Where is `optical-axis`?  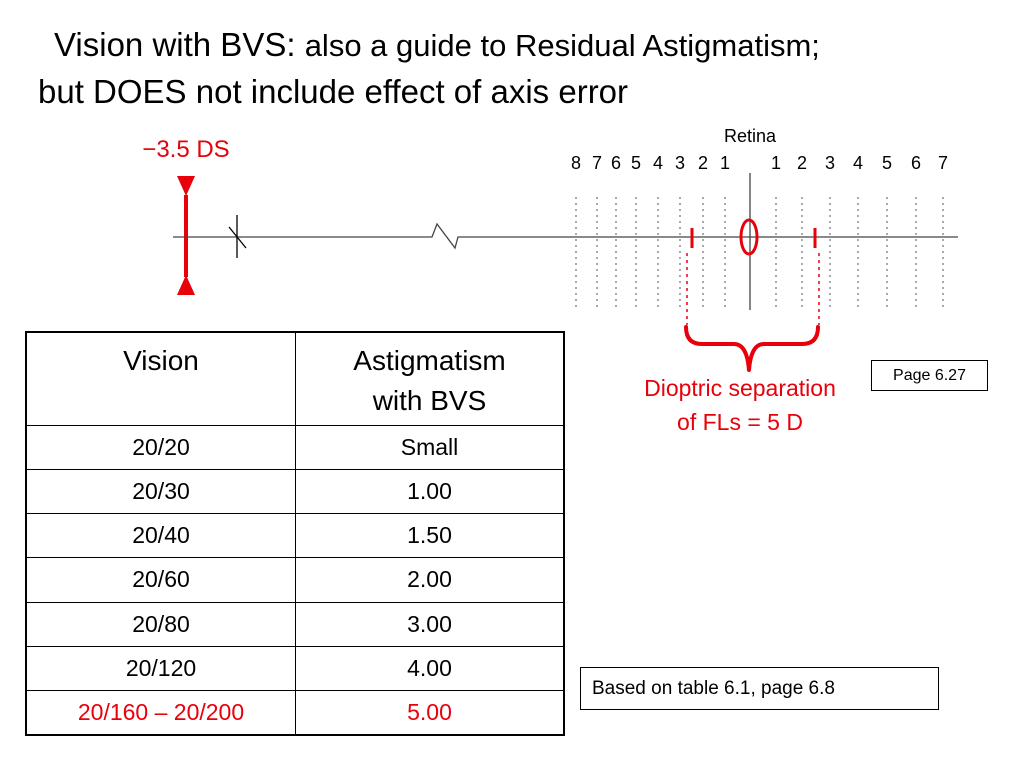
optical-axis is located at coordinates (565, 236).